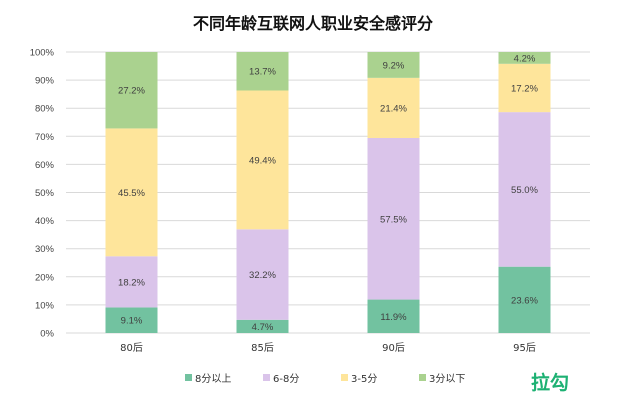 Image resolution: width=626 pixels, height=412 pixels. Describe the element at coordinates (286, 379) in the screenshot. I see `legend-label: 6-8分` at that location.